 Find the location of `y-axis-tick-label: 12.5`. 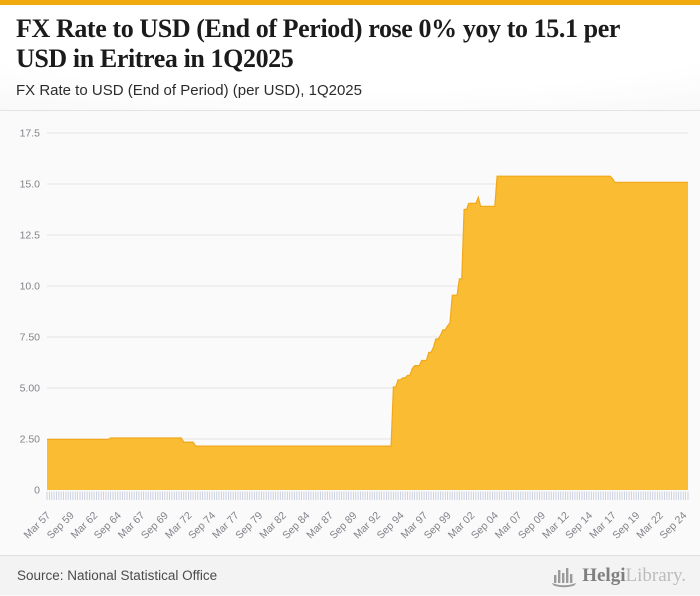

y-axis-tick-label: 12.5 is located at coordinates (30, 236).